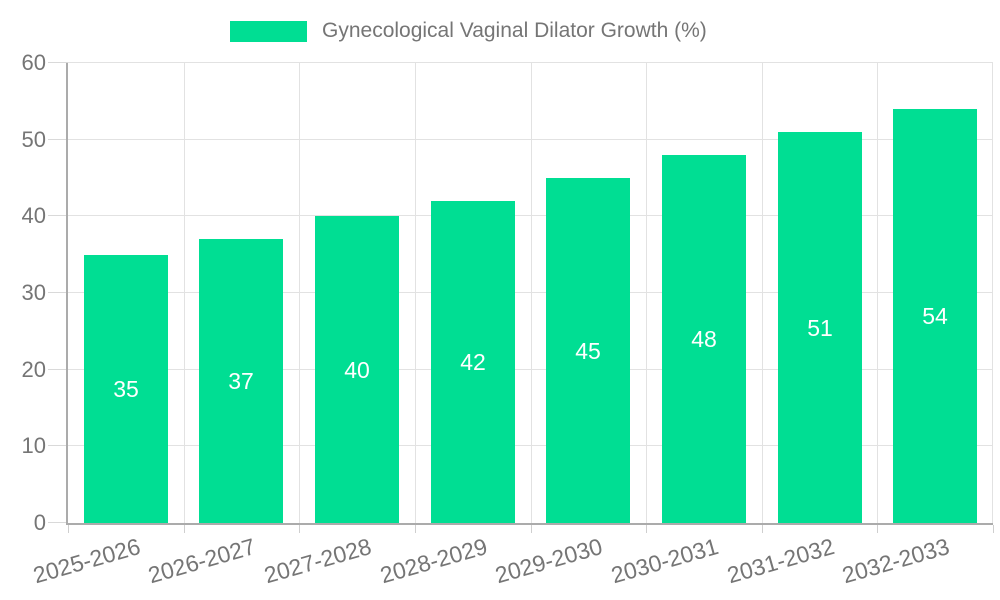  Describe the element at coordinates (549, 561) in the screenshot. I see `x-tick-label: 2029-2030` at that location.